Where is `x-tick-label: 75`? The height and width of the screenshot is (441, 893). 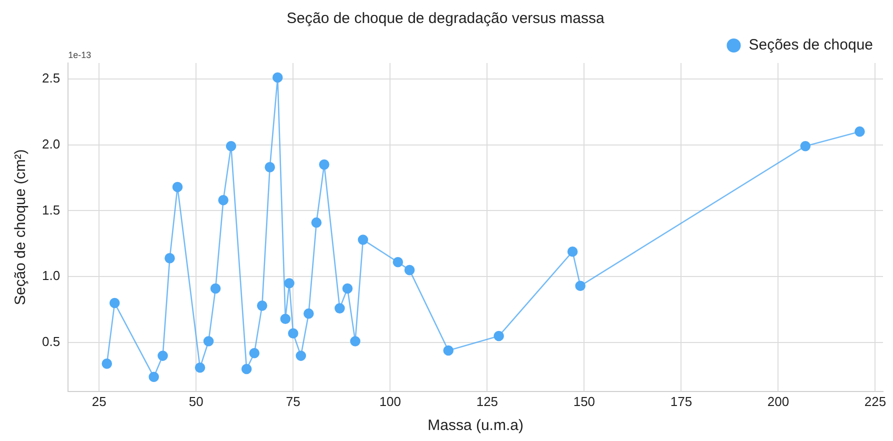 x-tick-label: 75 is located at coordinates (293, 401).